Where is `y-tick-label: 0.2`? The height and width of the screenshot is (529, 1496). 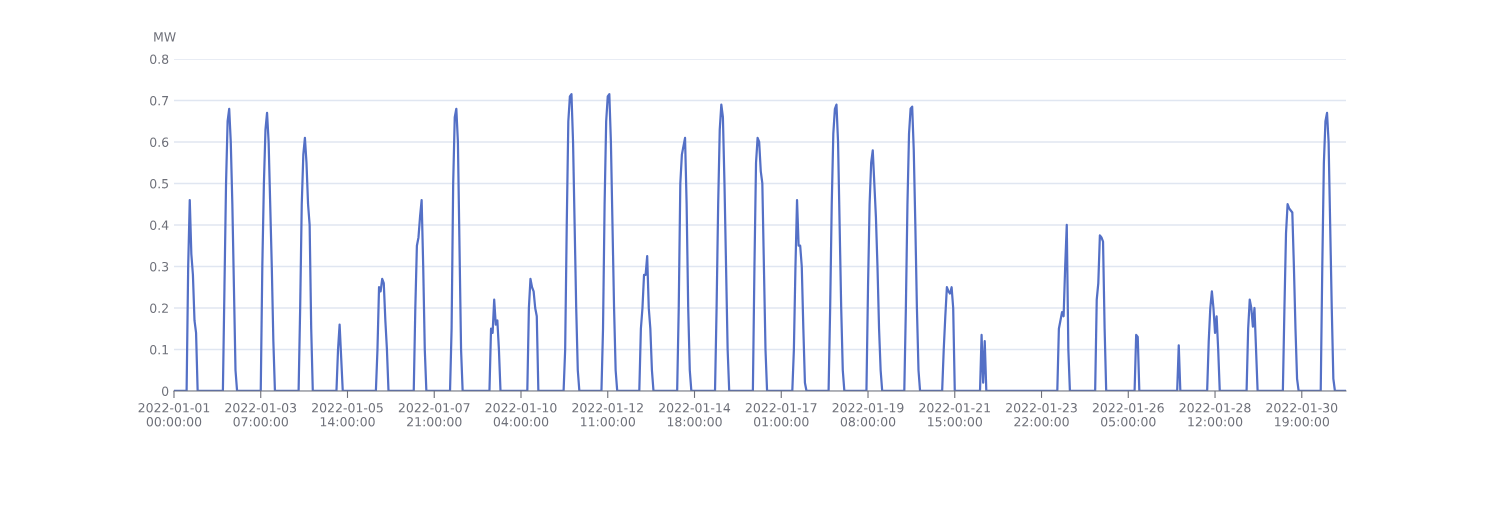
y-tick-label: 0.2 is located at coordinates (159, 308).